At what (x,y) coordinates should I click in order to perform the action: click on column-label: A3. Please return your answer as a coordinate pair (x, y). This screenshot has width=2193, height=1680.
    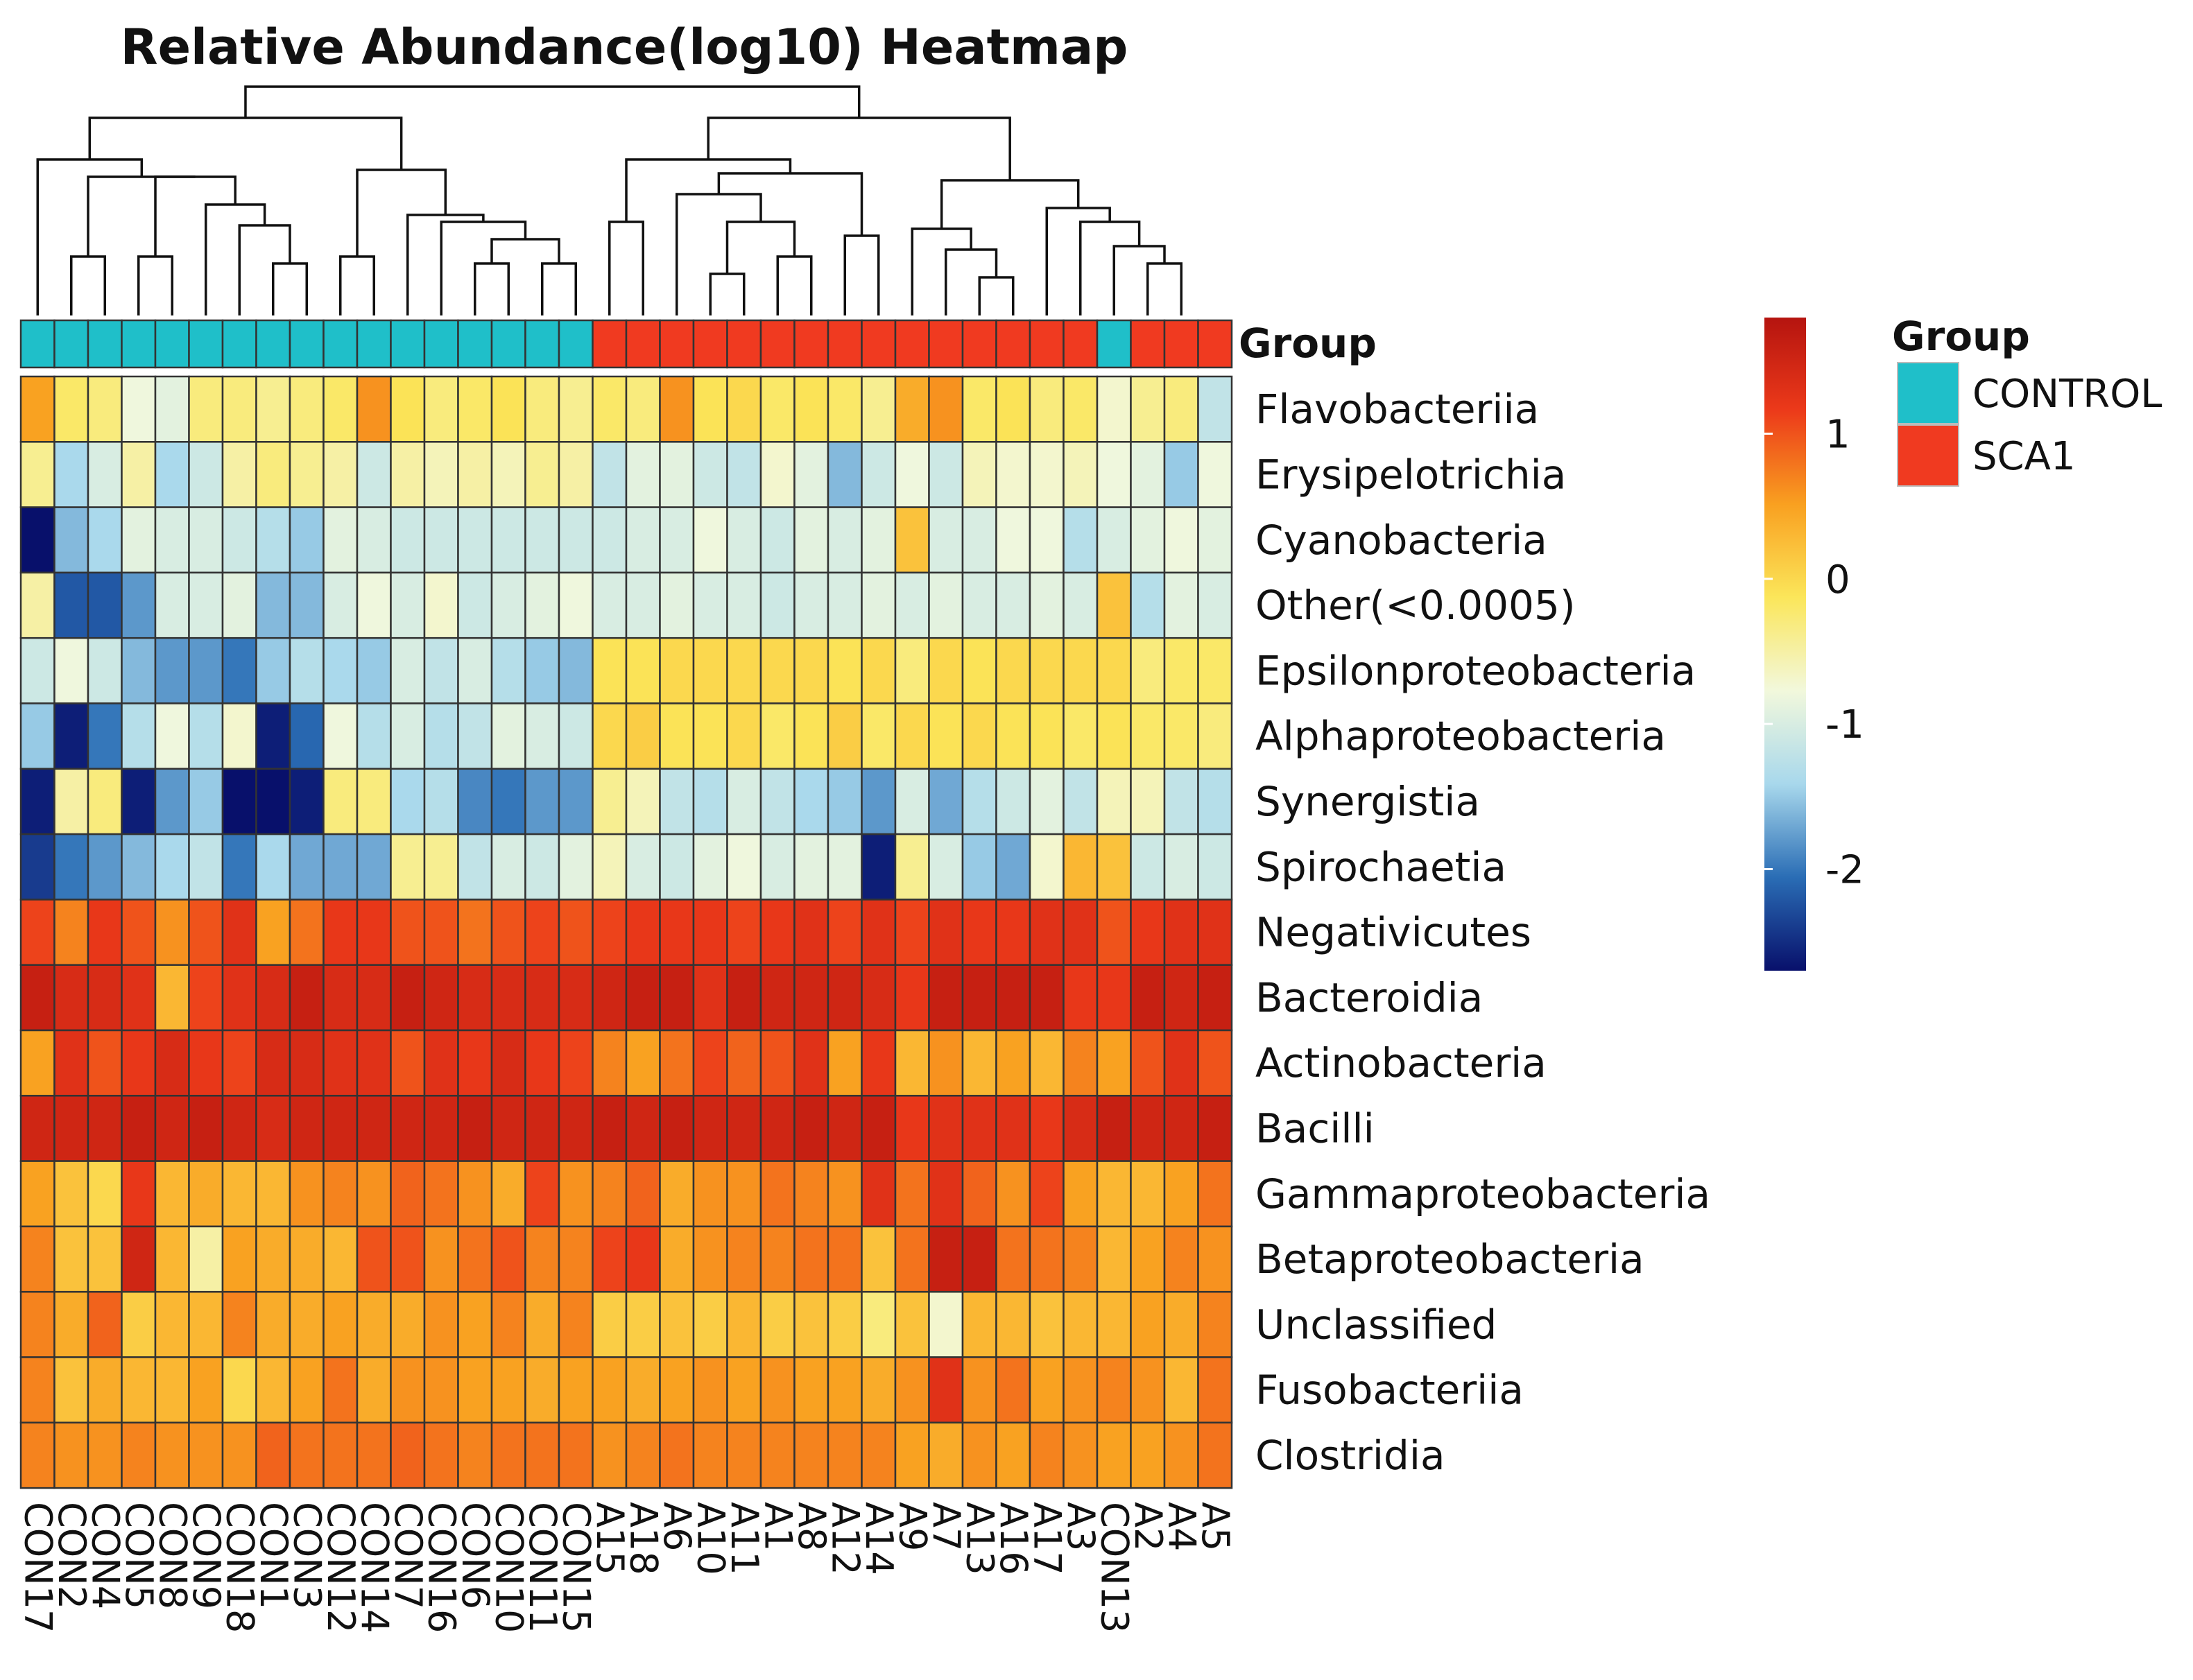
    Looking at the image, I should click on (1081, 1527).